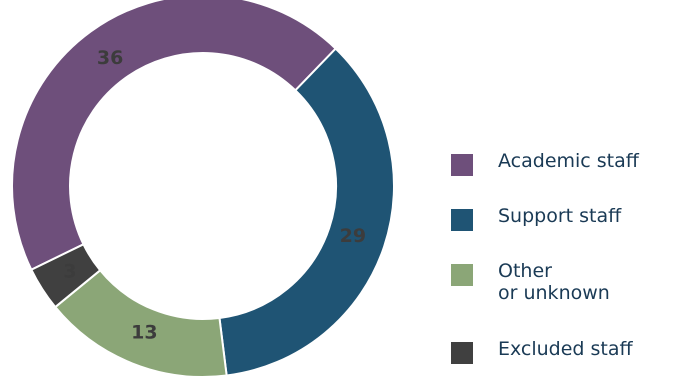  I want to click on legend-item-academic-staff: Academic staff, so click(545, 163).